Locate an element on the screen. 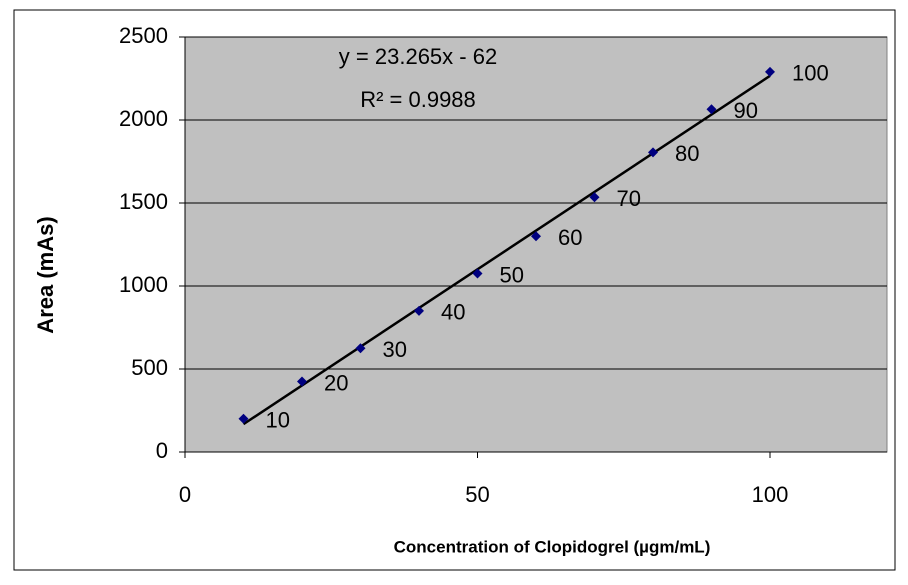 The width and height of the screenshot is (908, 585). data-label: 100 is located at coordinates (810, 73).